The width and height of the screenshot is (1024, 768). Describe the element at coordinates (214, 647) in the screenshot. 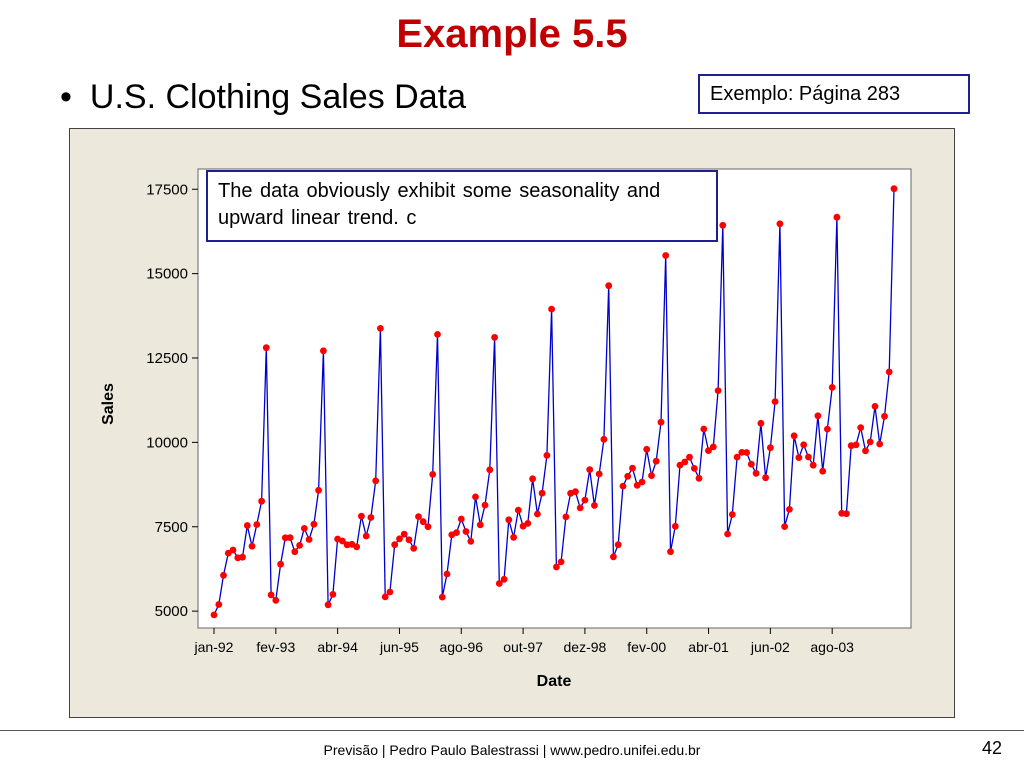

I see `x-tick-label: jan-92` at that location.